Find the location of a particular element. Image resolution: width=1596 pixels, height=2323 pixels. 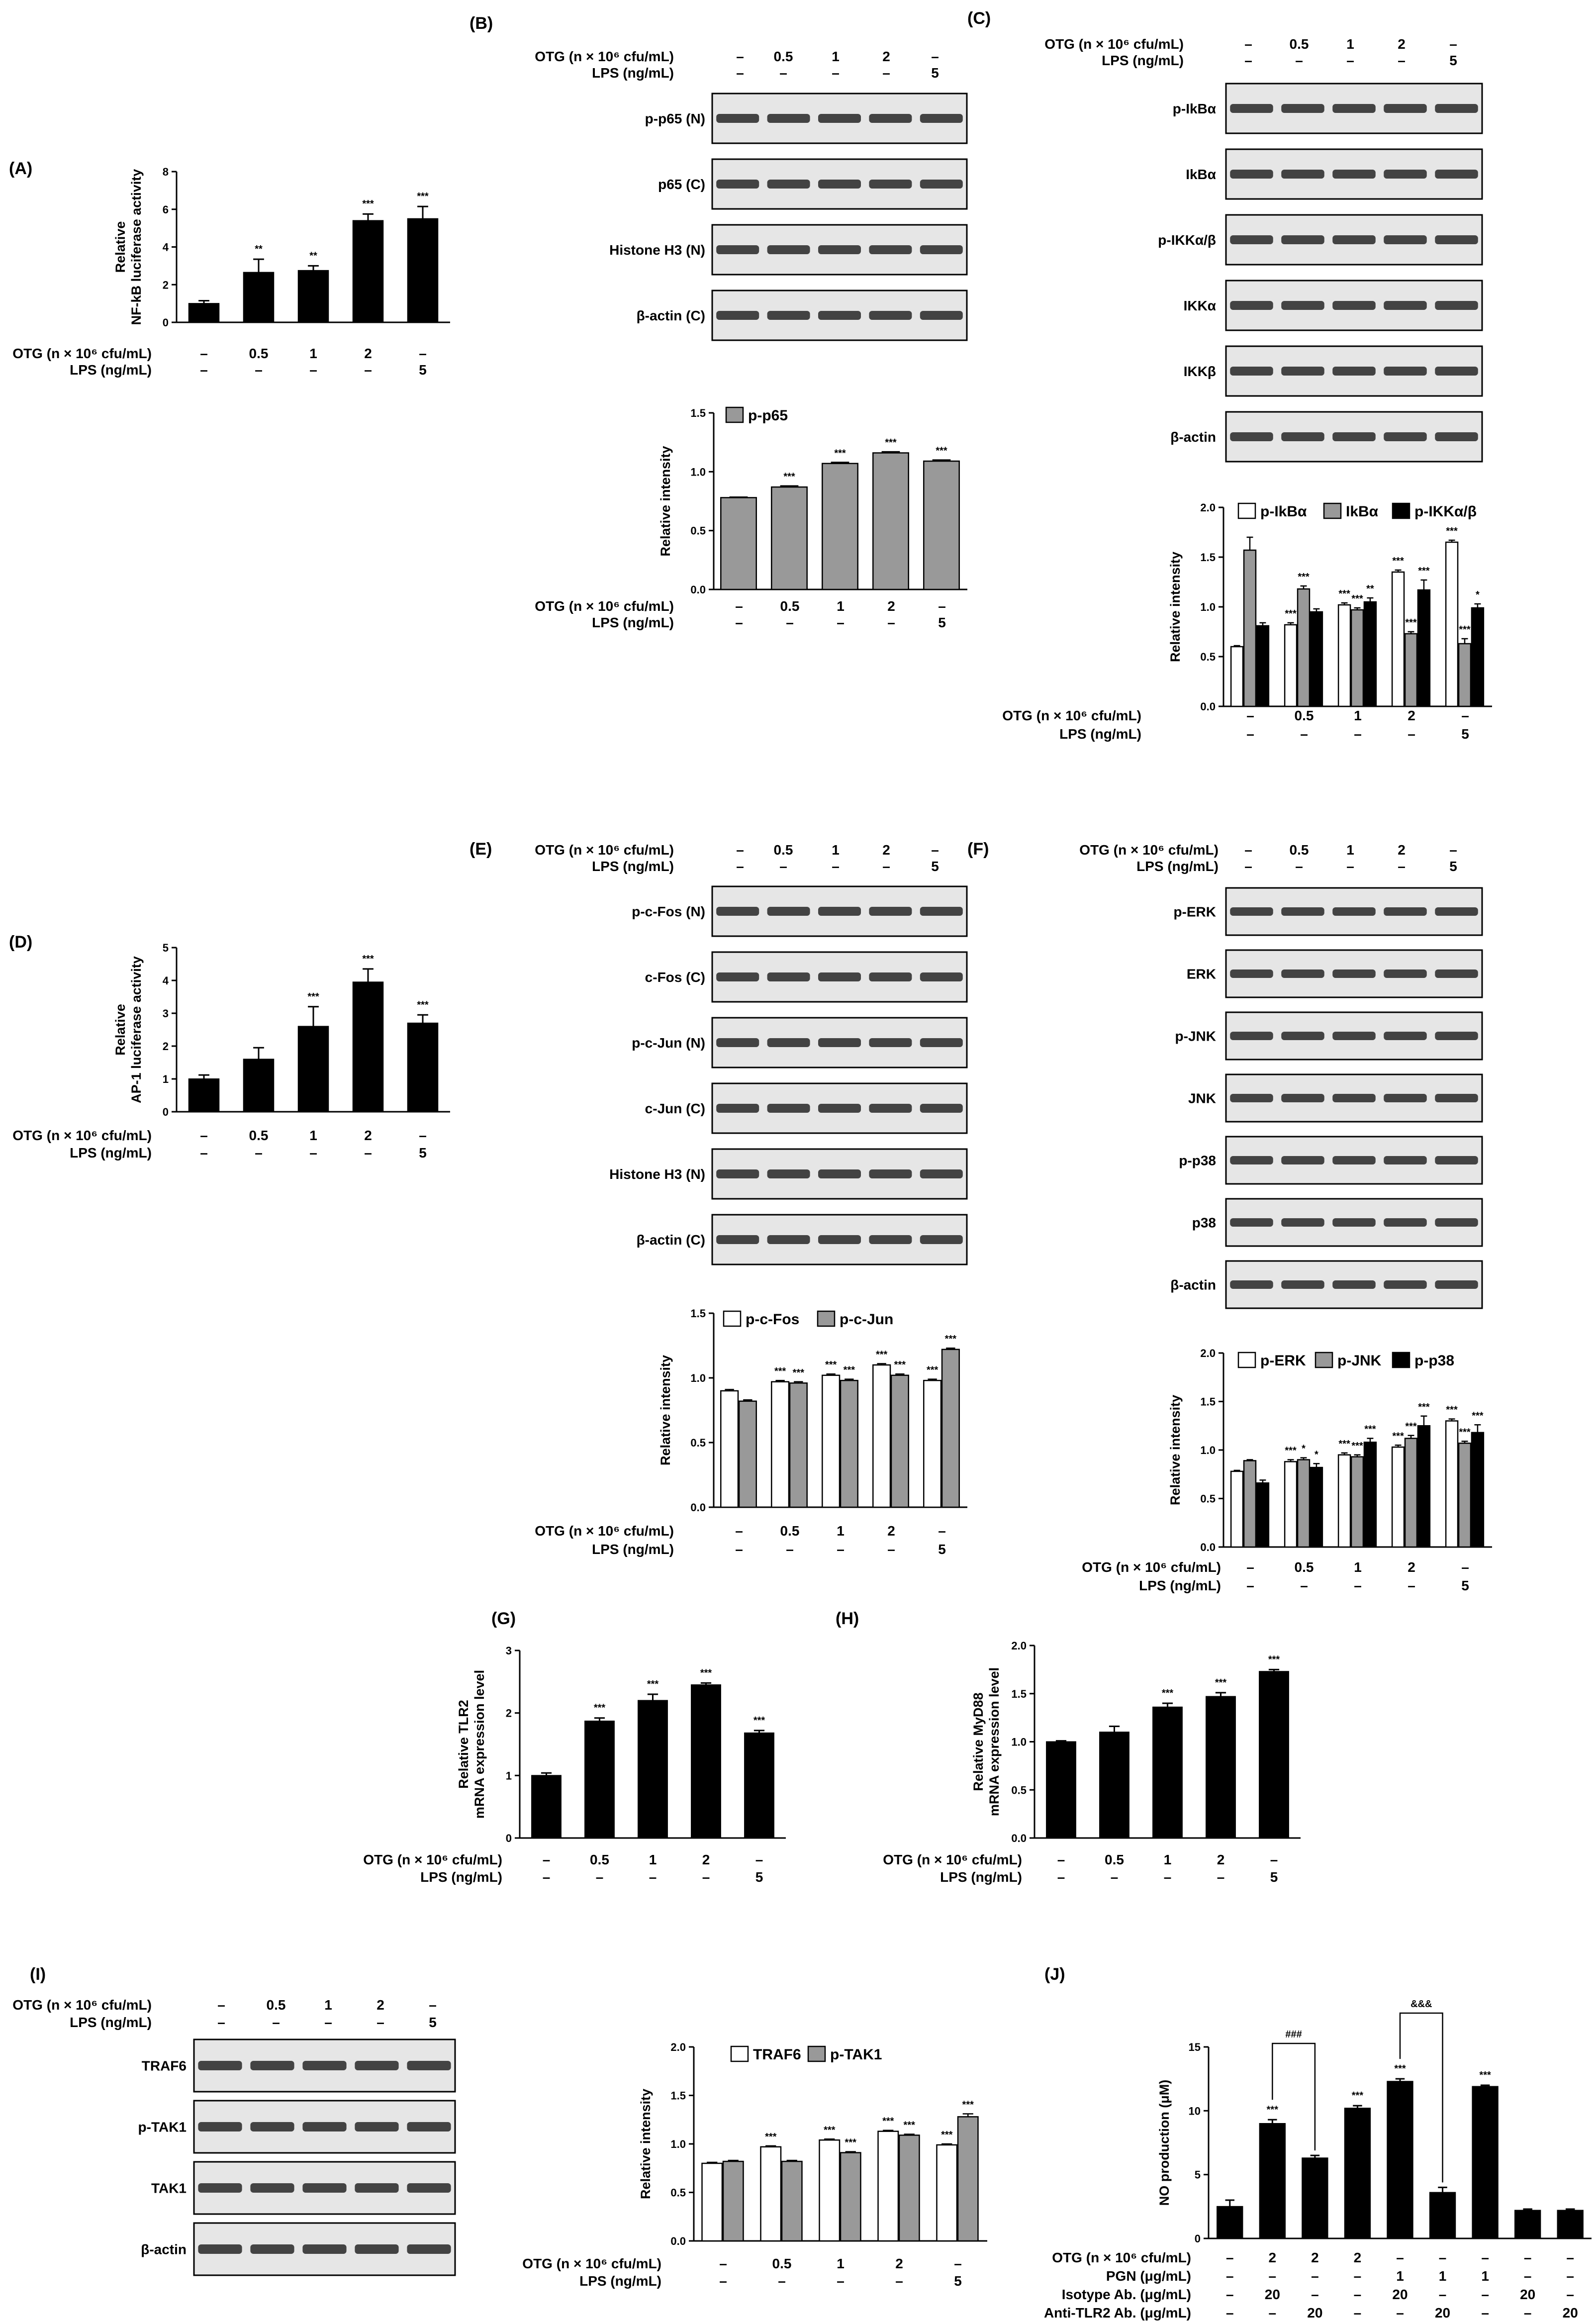

bar-p-IkBα is located at coordinates (1344, 656).